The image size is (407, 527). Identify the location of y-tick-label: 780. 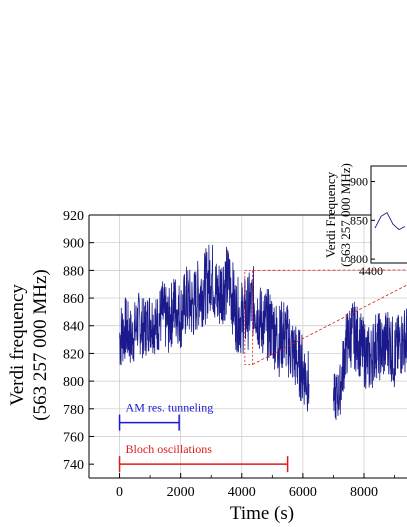
(73, 410).